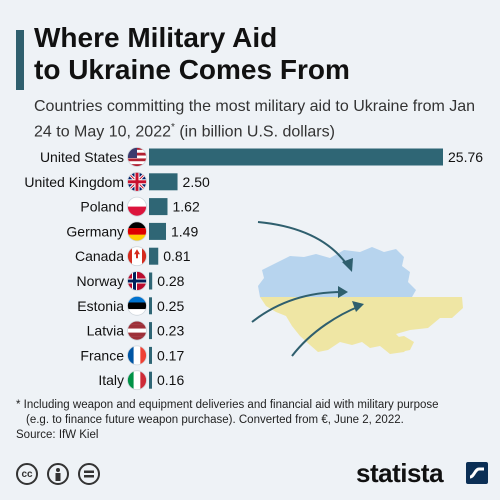 Image resolution: width=500 pixels, height=500 pixels. Describe the element at coordinates (74, 182) in the screenshot. I see `category-label: United Kingdom` at that location.